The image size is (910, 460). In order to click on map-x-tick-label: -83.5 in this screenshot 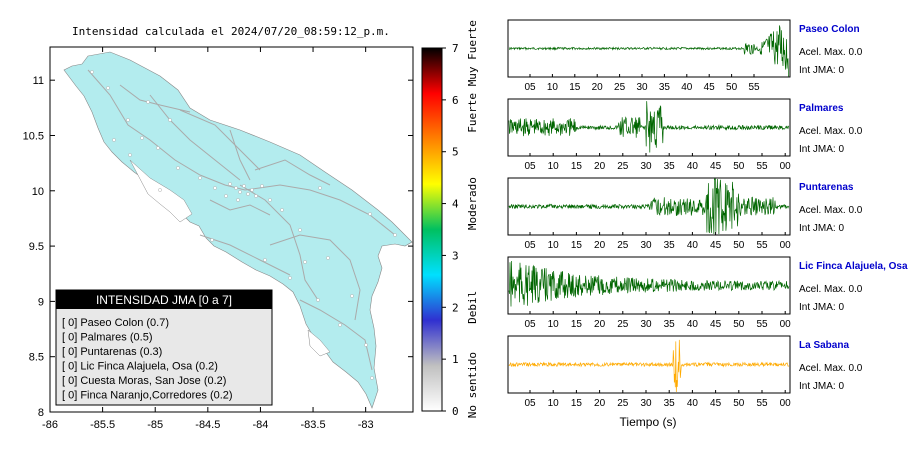, I will do `click(313, 425)`.